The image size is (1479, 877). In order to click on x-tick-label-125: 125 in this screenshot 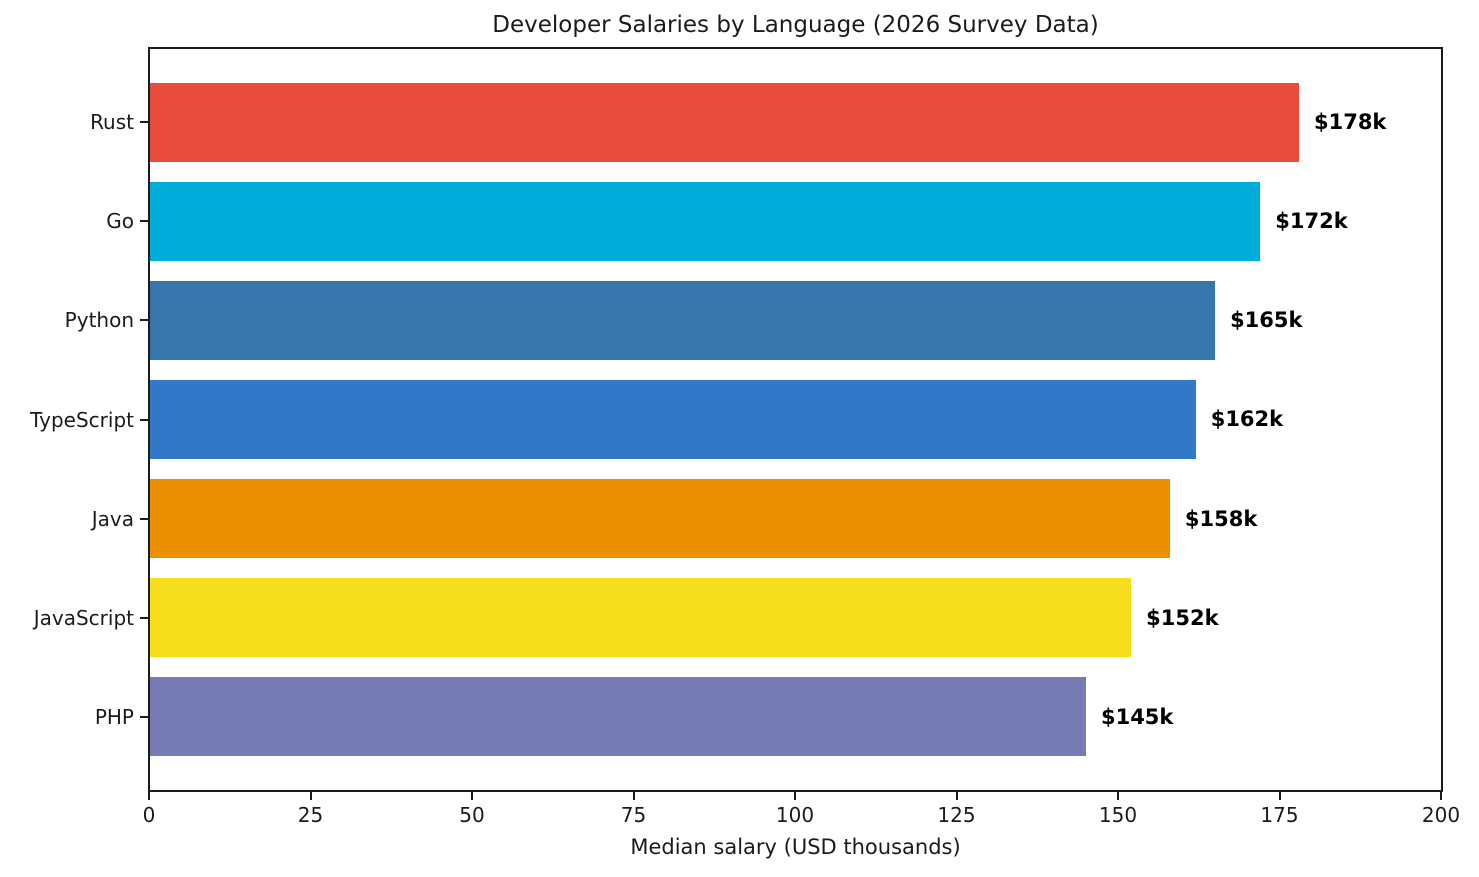, I will do `click(956, 815)`.